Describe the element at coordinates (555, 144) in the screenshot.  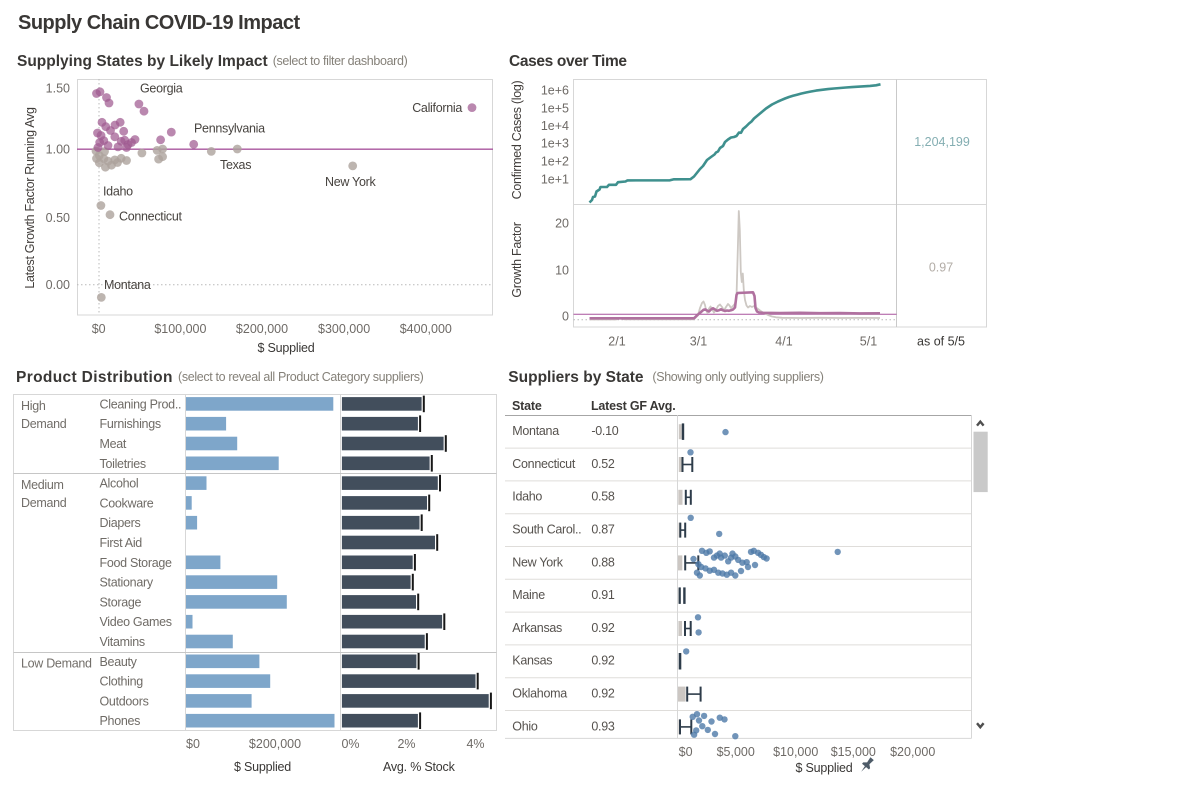
I see `svg-text: 1e+3` at that location.